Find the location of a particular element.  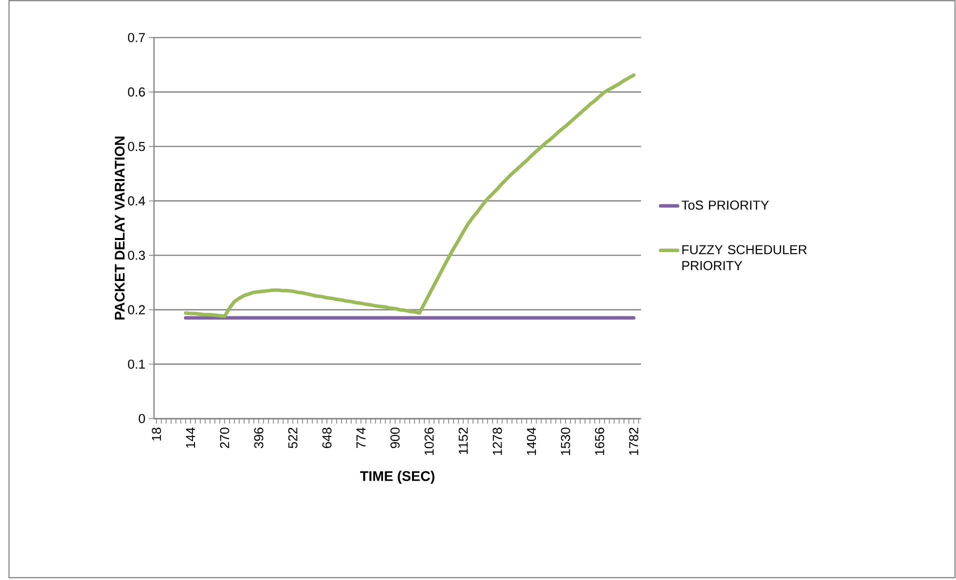

x-tick-label: 1782 is located at coordinates (633, 442).